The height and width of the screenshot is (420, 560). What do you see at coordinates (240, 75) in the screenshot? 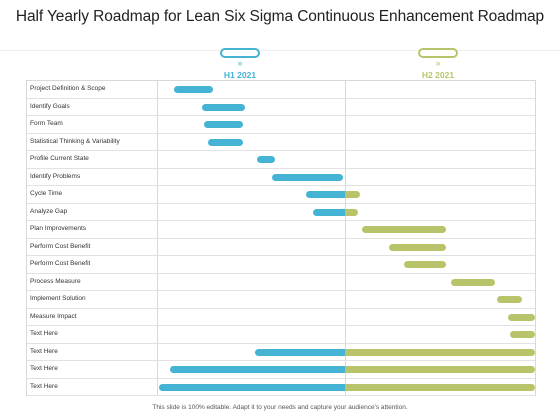
I see `period-label-h1: H1 2021` at bounding box center [240, 75].